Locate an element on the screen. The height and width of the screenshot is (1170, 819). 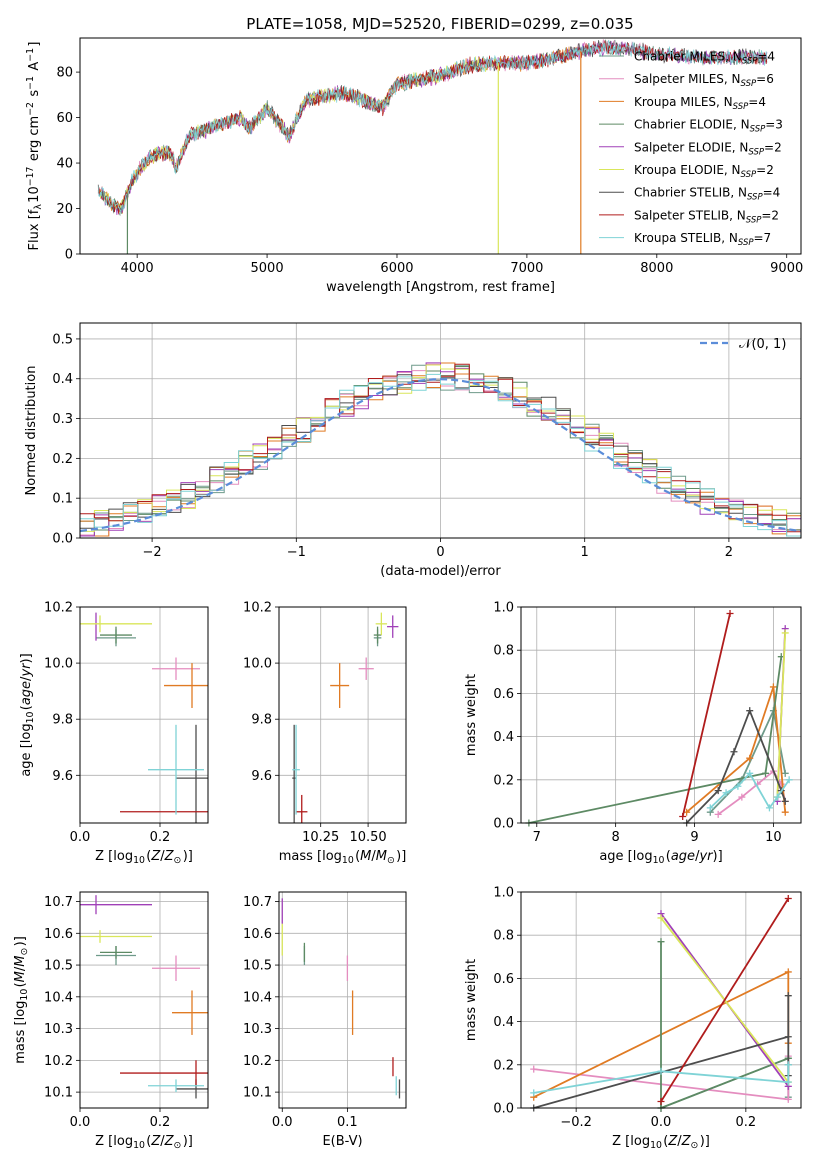
y-tick-label: 10.4 is located at coordinates (58, 997).